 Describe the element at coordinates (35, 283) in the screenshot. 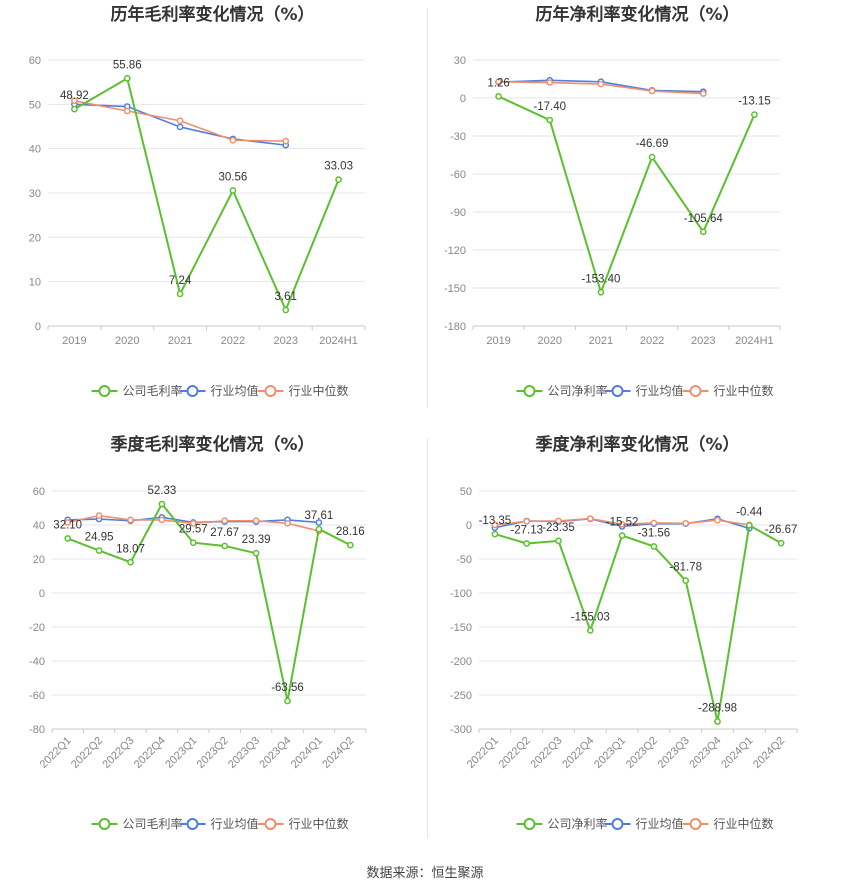

I see `y-tick-label: 10` at that location.